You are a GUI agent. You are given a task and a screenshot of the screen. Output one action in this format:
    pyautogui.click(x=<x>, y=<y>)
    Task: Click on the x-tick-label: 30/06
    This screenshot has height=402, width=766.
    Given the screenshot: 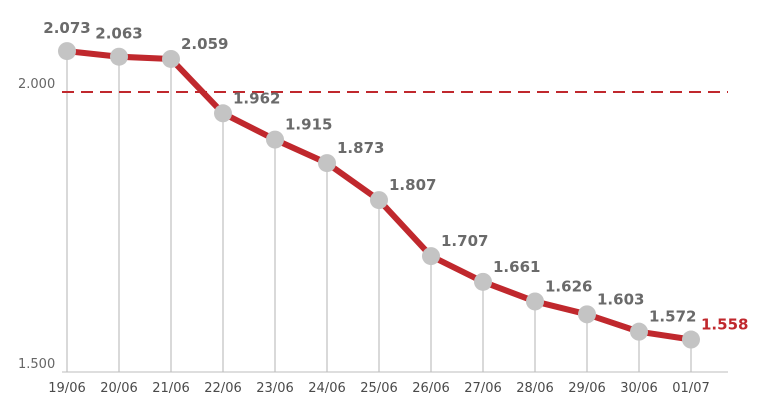 What is the action you would take?
    pyautogui.click(x=638, y=388)
    